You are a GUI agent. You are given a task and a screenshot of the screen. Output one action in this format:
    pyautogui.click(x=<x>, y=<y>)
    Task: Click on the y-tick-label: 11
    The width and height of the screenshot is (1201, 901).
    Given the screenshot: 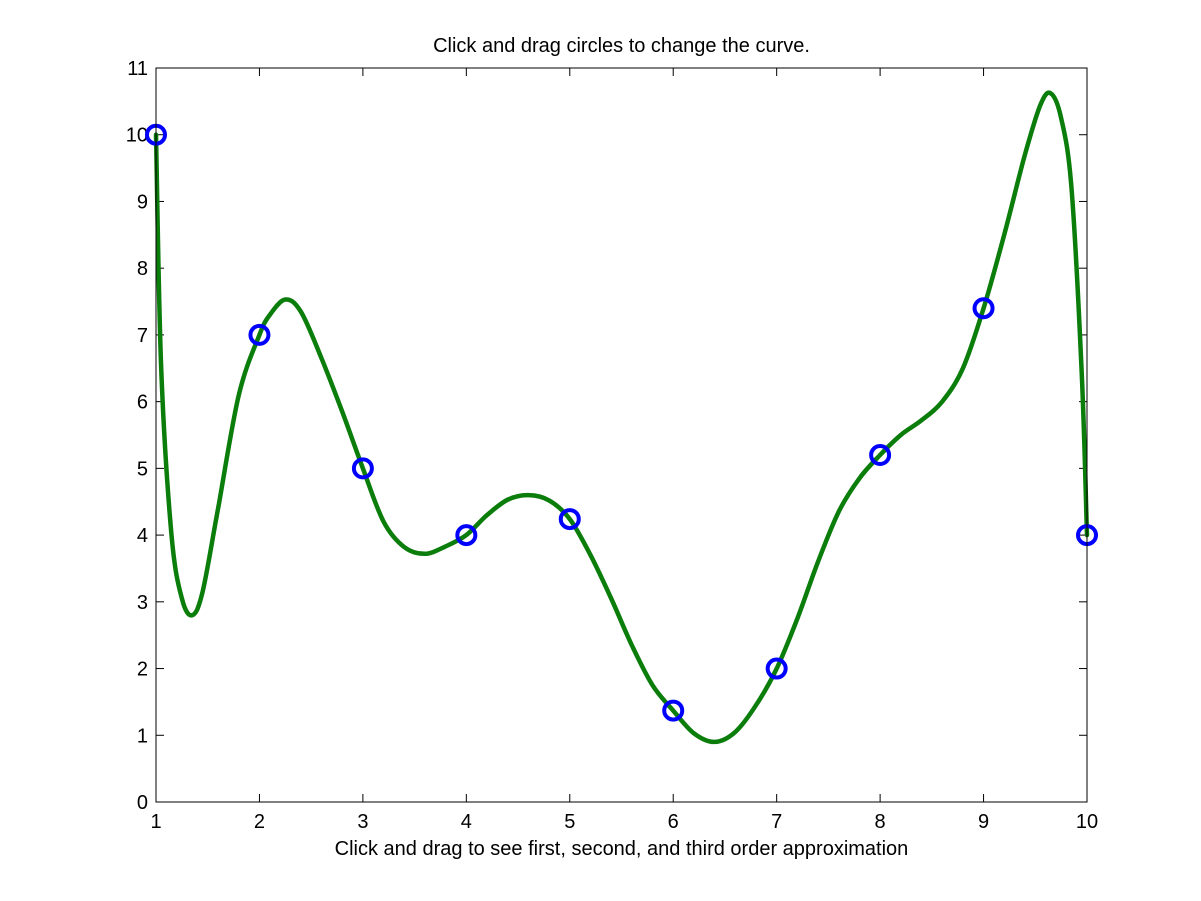 What is the action you would take?
    pyautogui.click(x=137, y=69)
    